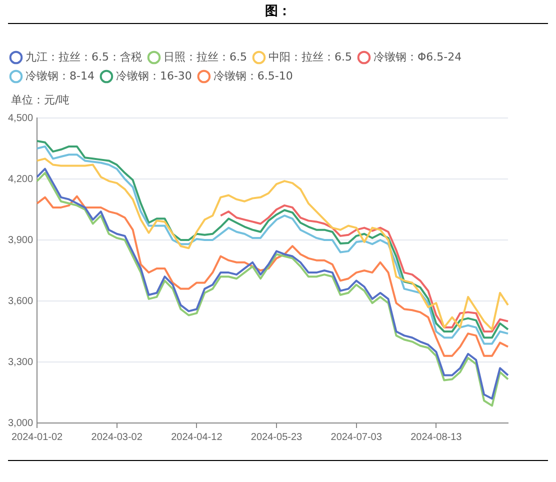 The image size is (556, 482). Describe the element at coordinates (205, 57) in the screenshot. I see `legend-label: 日照：拉丝：6.5` at that location.